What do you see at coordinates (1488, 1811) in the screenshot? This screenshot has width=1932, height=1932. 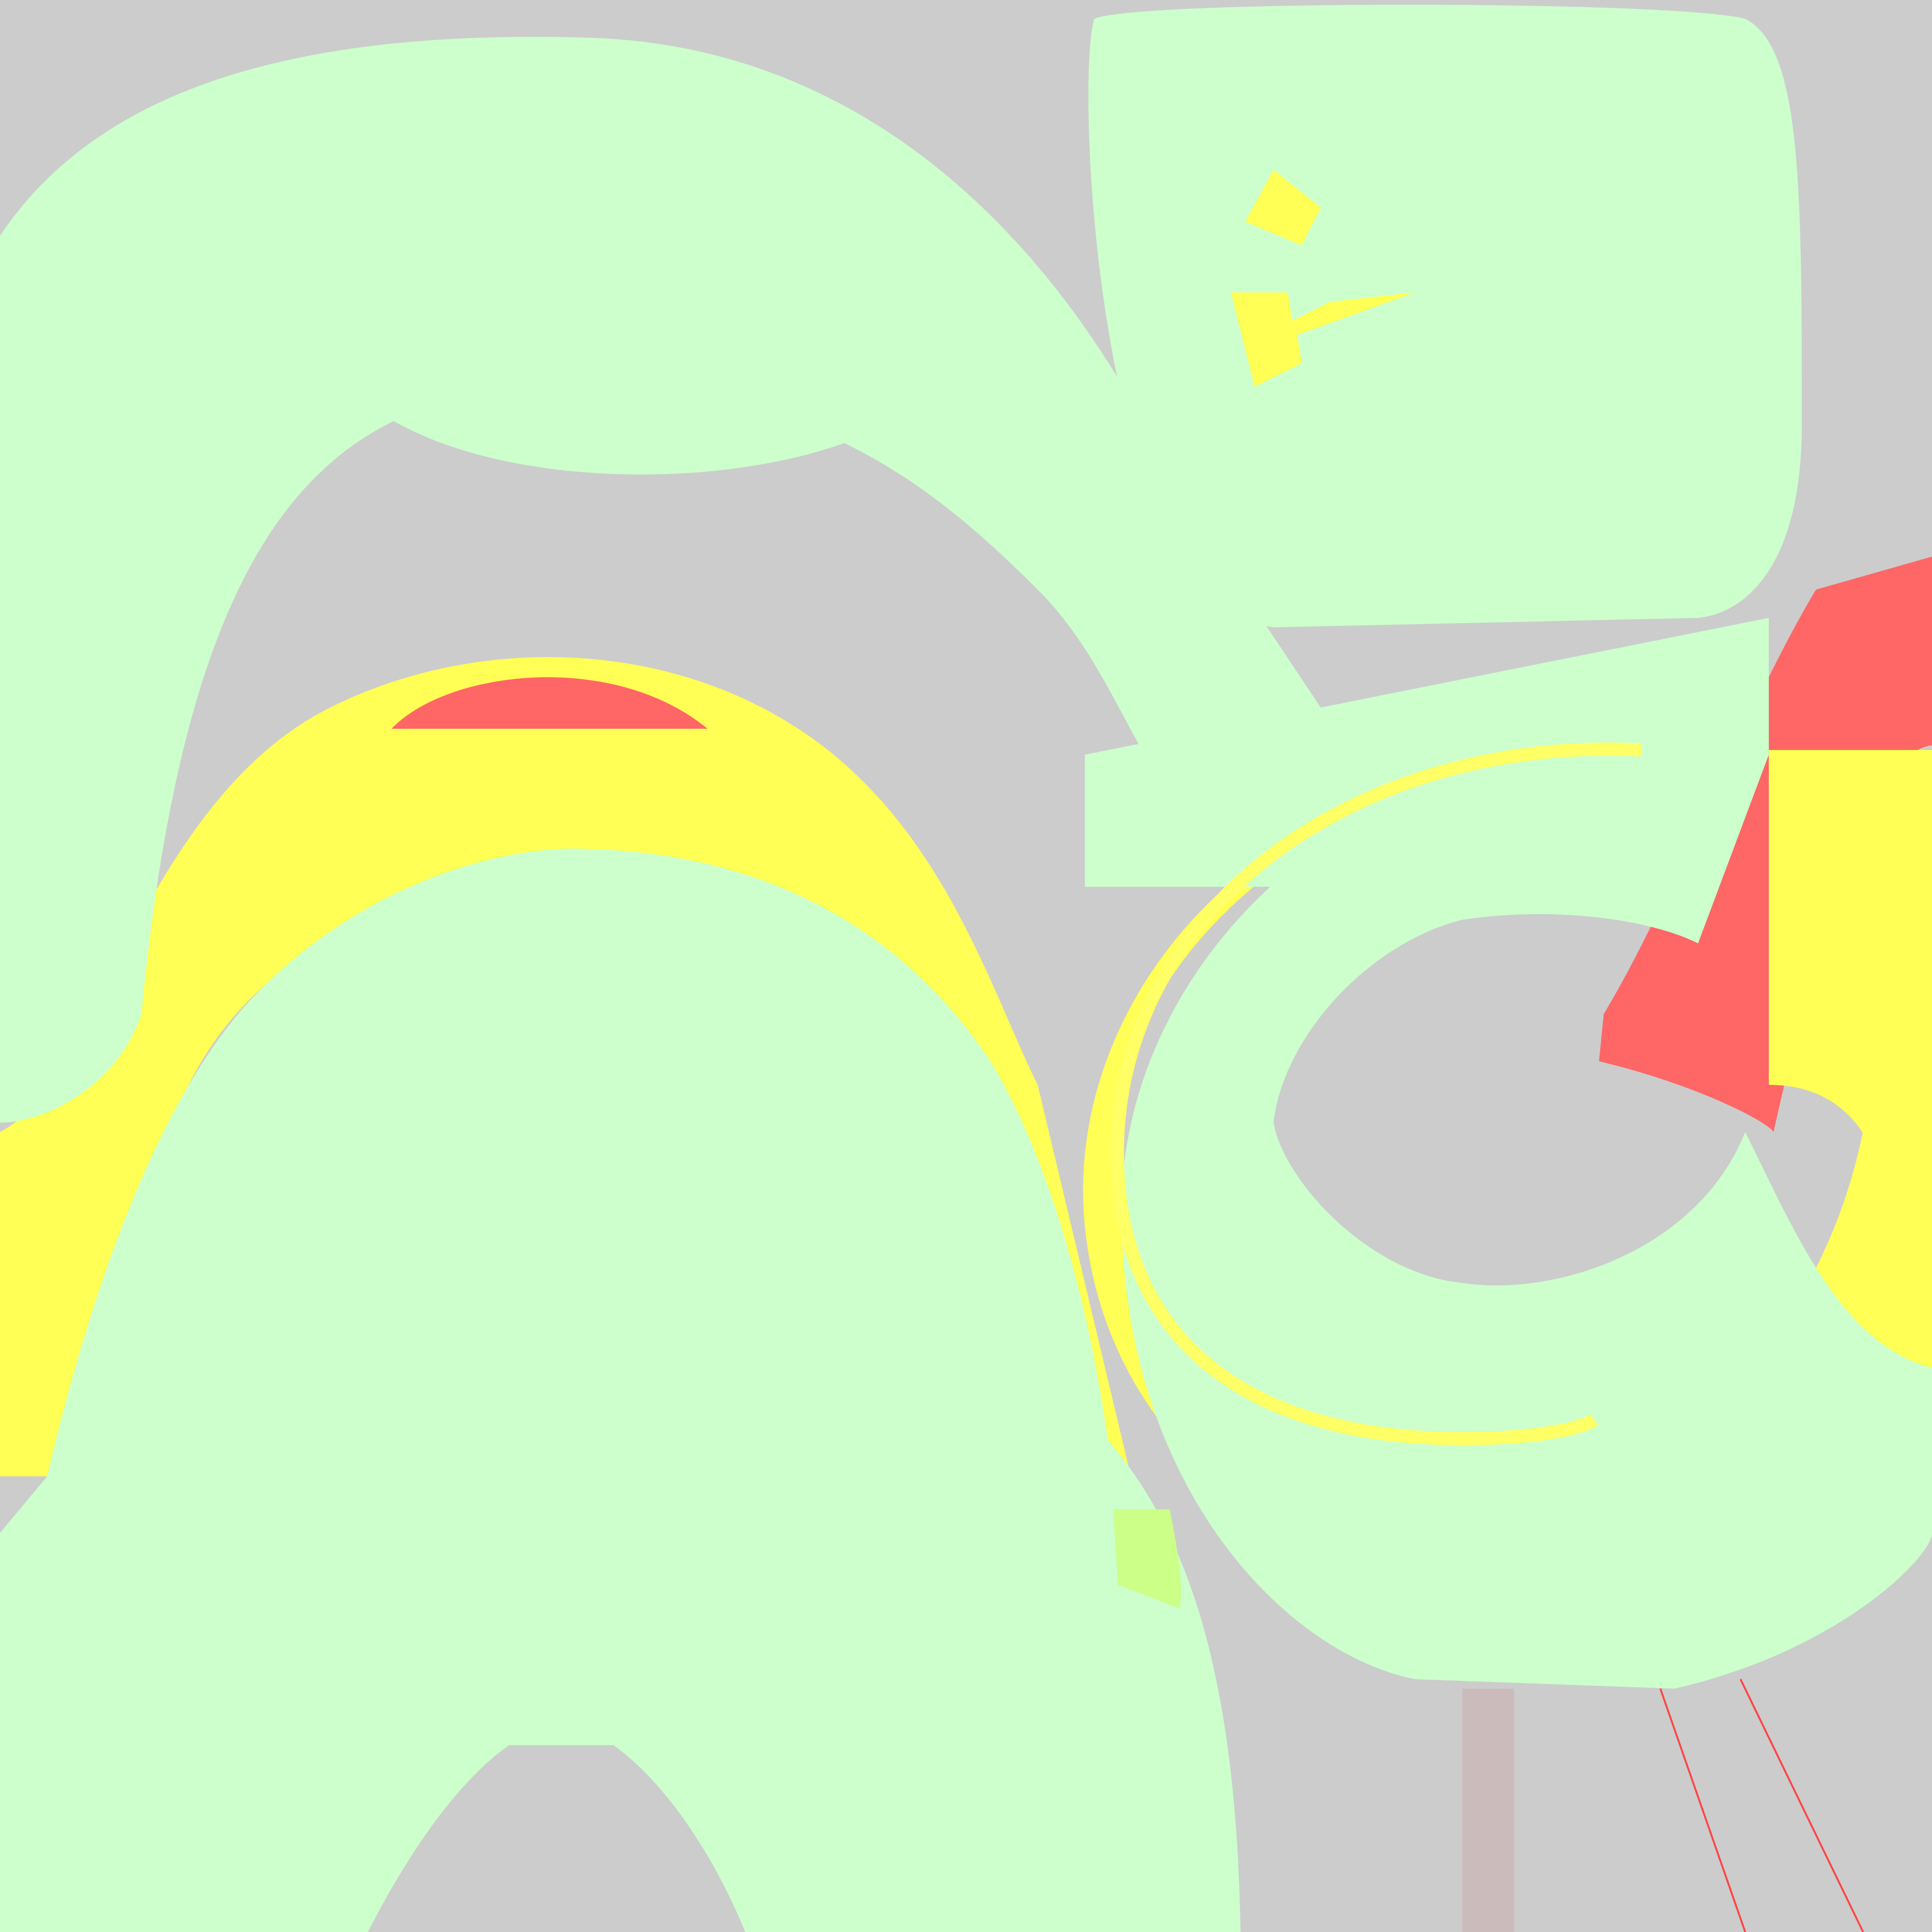 I see `pink-strip` at bounding box center [1488, 1811].